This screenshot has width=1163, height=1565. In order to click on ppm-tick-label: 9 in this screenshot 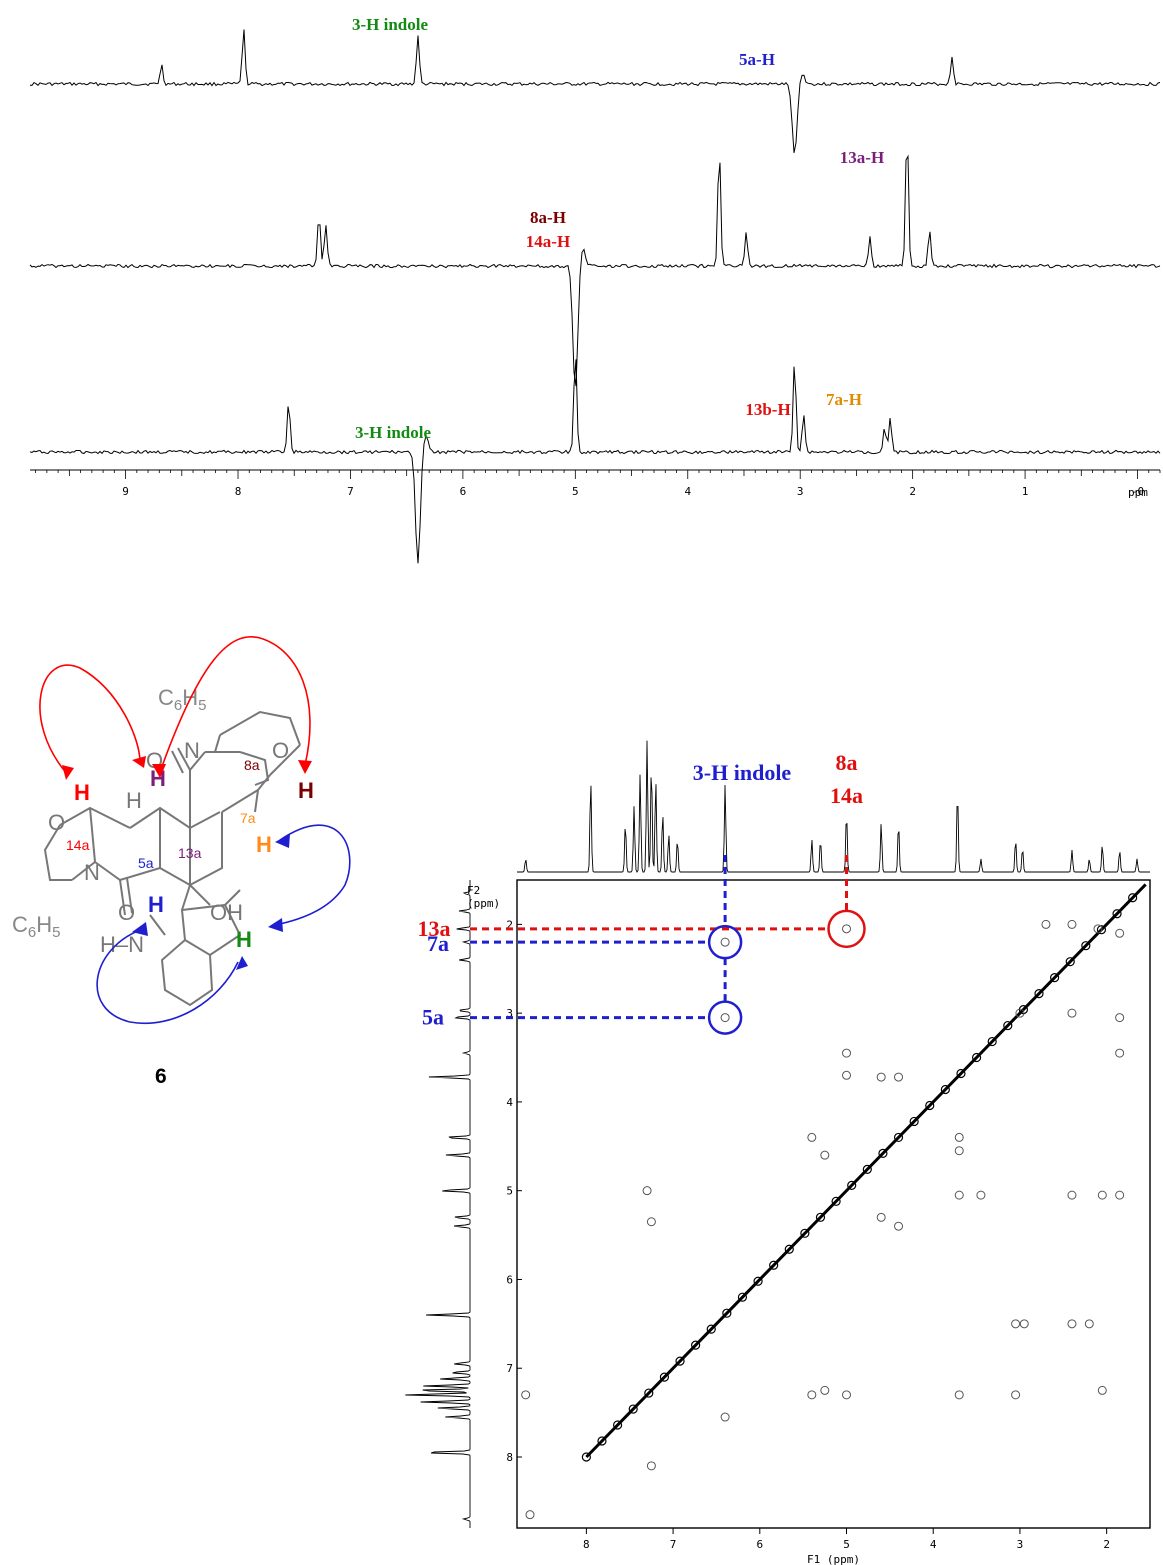, I will do `click(125, 491)`.